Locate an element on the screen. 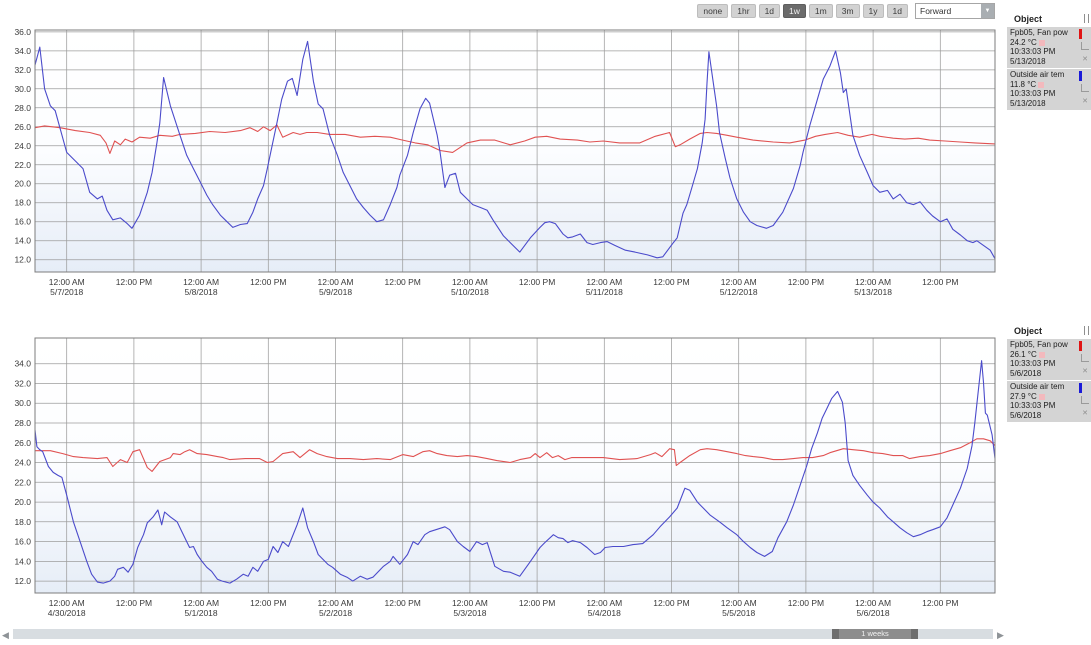 The image size is (1091, 645). scrollbar-track: 1 weeks is located at coordinates (503, 634).